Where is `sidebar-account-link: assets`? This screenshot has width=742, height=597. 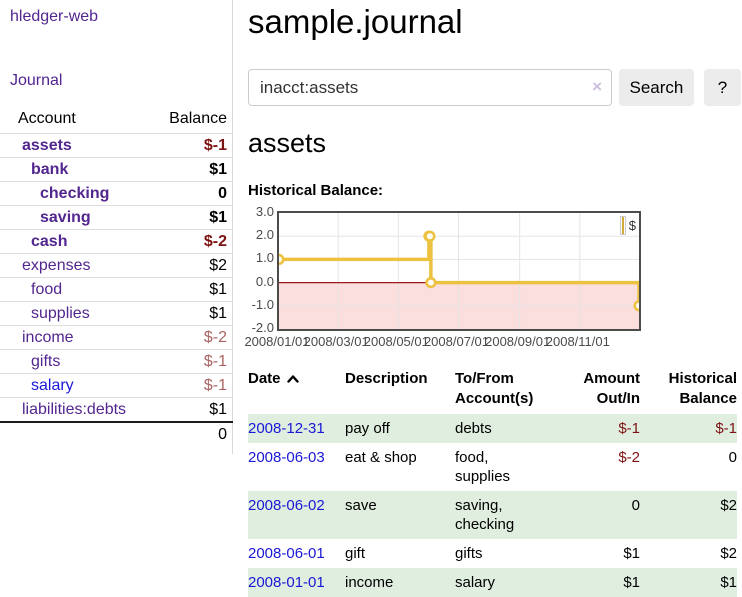
sidebar-account-link: assets is located at coordinates (47, 145).